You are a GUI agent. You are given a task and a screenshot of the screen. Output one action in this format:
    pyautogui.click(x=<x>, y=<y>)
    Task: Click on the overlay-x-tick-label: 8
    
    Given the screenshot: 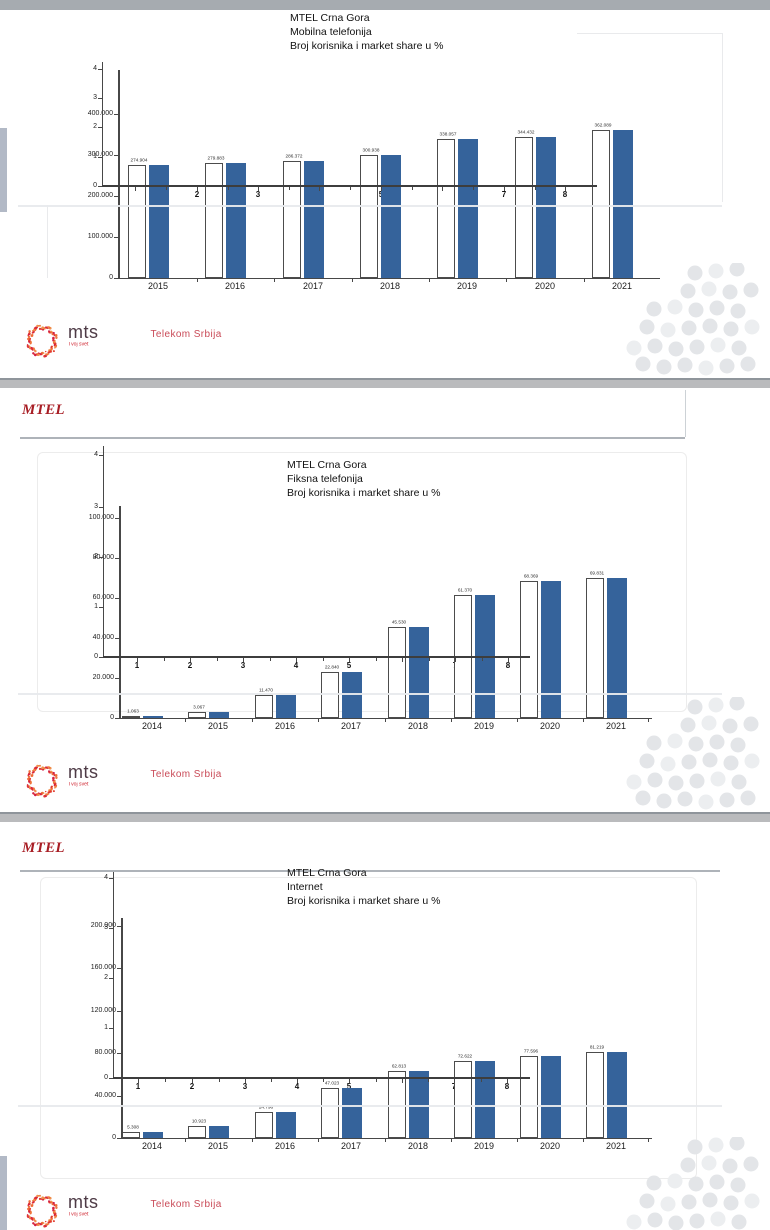 What is the action you would take?
    pyautogui.click(x=565, y=194)
    